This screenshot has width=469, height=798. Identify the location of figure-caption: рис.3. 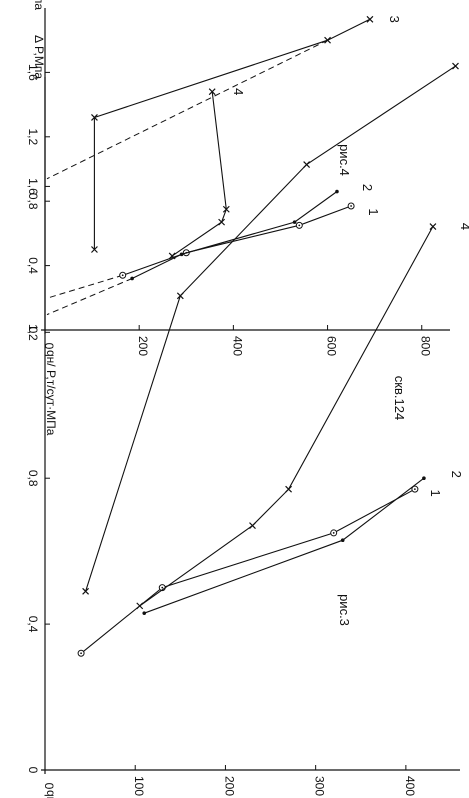
(344, 610).